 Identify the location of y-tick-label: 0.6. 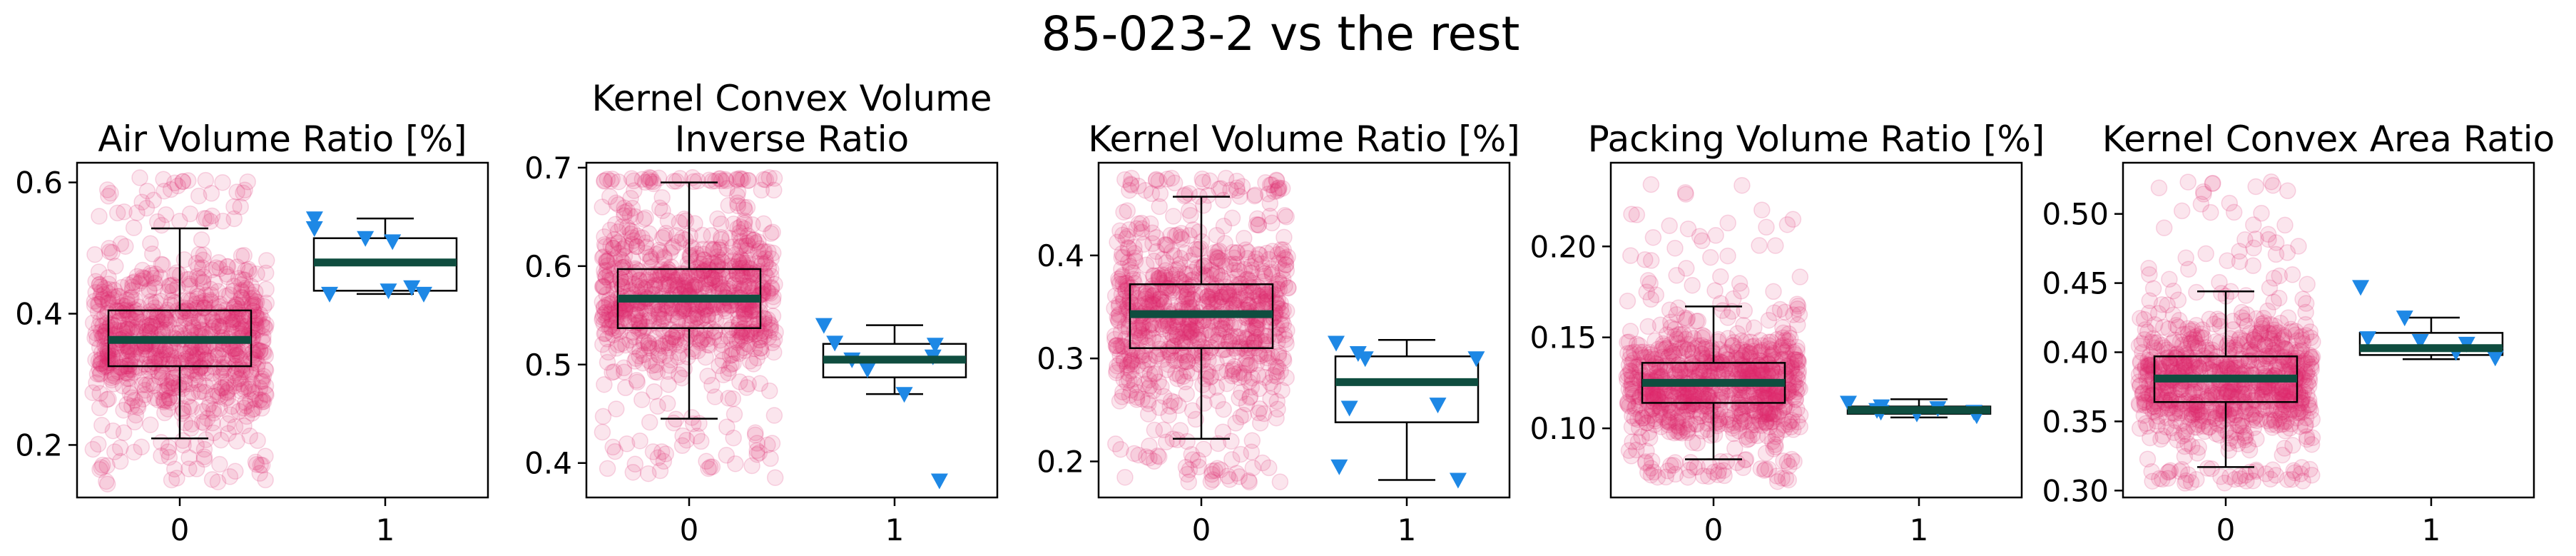
(548, 266).